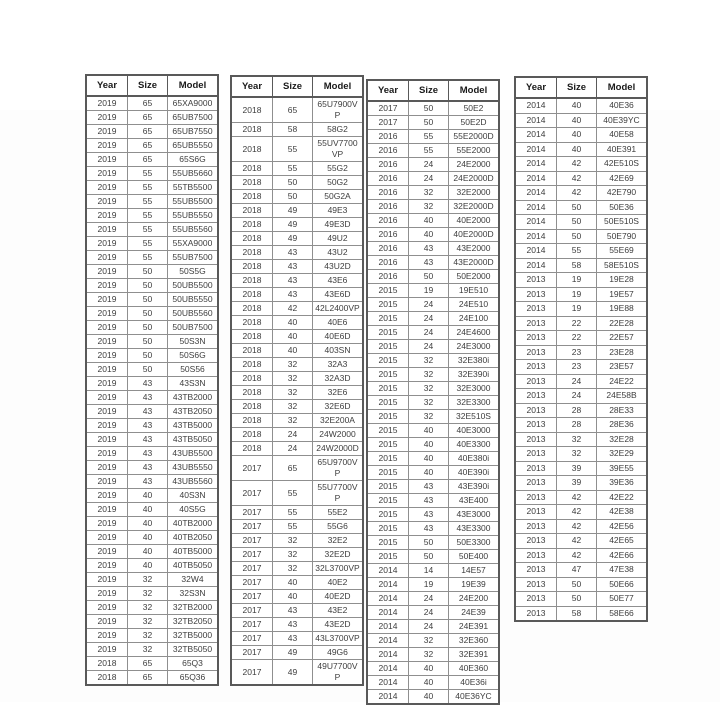  Describe the element at coordinates (576, 309) in the screenshot. I see `cell-size: 19` at that location.